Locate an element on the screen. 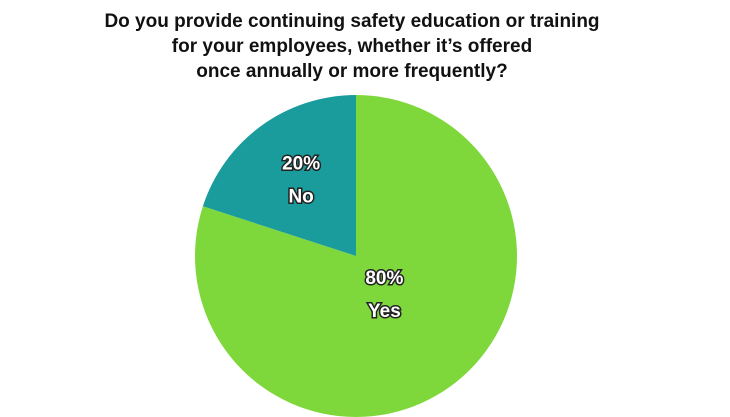 The width and height of the screenshot is (730, 417). title-line: for your employees, whether it’s offered is located at coordinates (352, 46).